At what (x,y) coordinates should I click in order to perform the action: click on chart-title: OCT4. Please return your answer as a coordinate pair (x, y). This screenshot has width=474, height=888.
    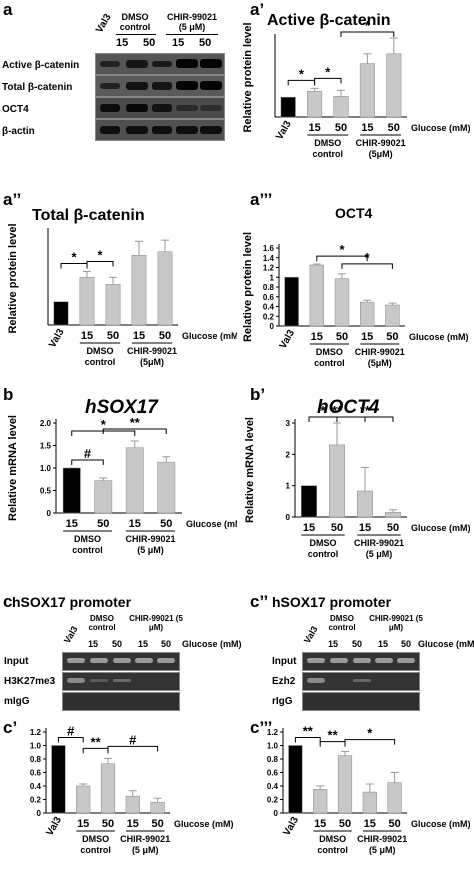
    Looking at the image, I should click on (354, 213).